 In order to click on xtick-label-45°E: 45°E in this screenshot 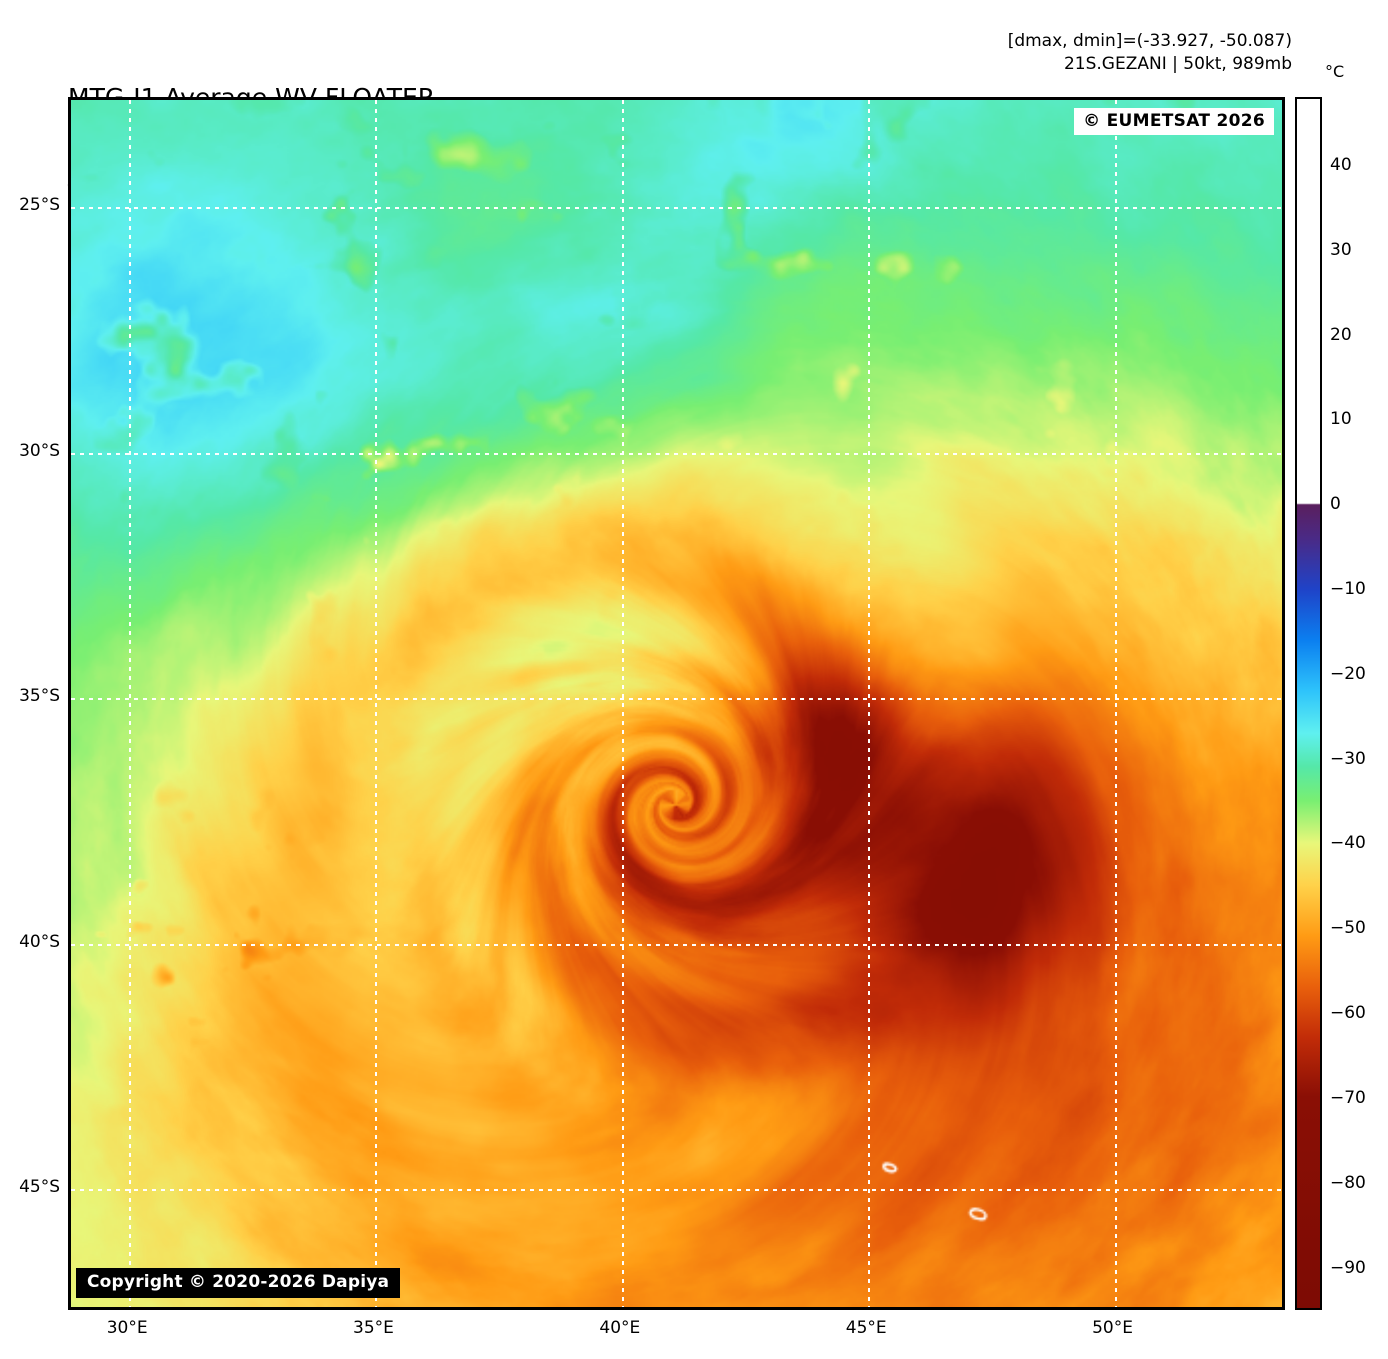, I will do `click(866, 1328)`.